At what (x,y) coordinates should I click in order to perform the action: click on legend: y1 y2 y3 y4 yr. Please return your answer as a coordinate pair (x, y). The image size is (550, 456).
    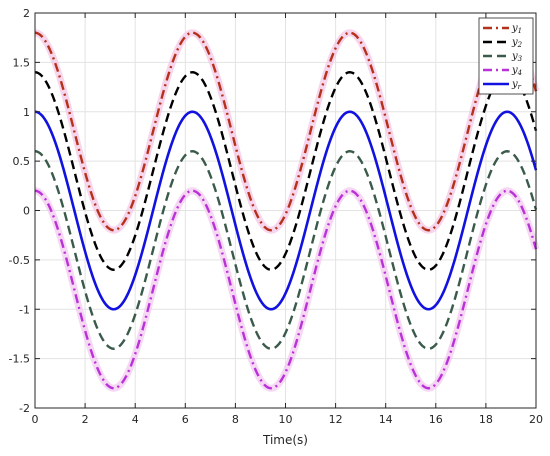
    Looking at the image, I should click on (506, 56).